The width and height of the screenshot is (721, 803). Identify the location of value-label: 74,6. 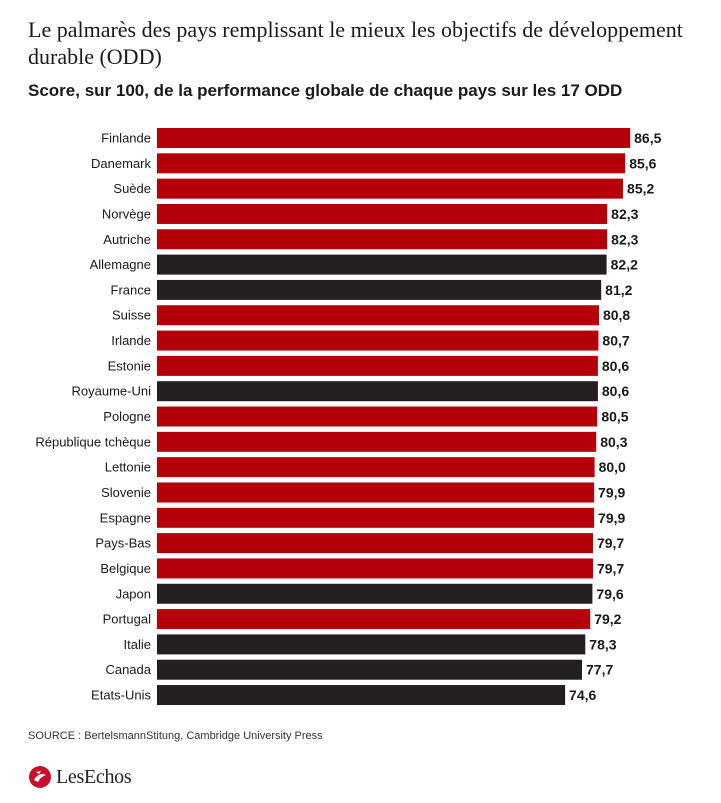
(582, 695).